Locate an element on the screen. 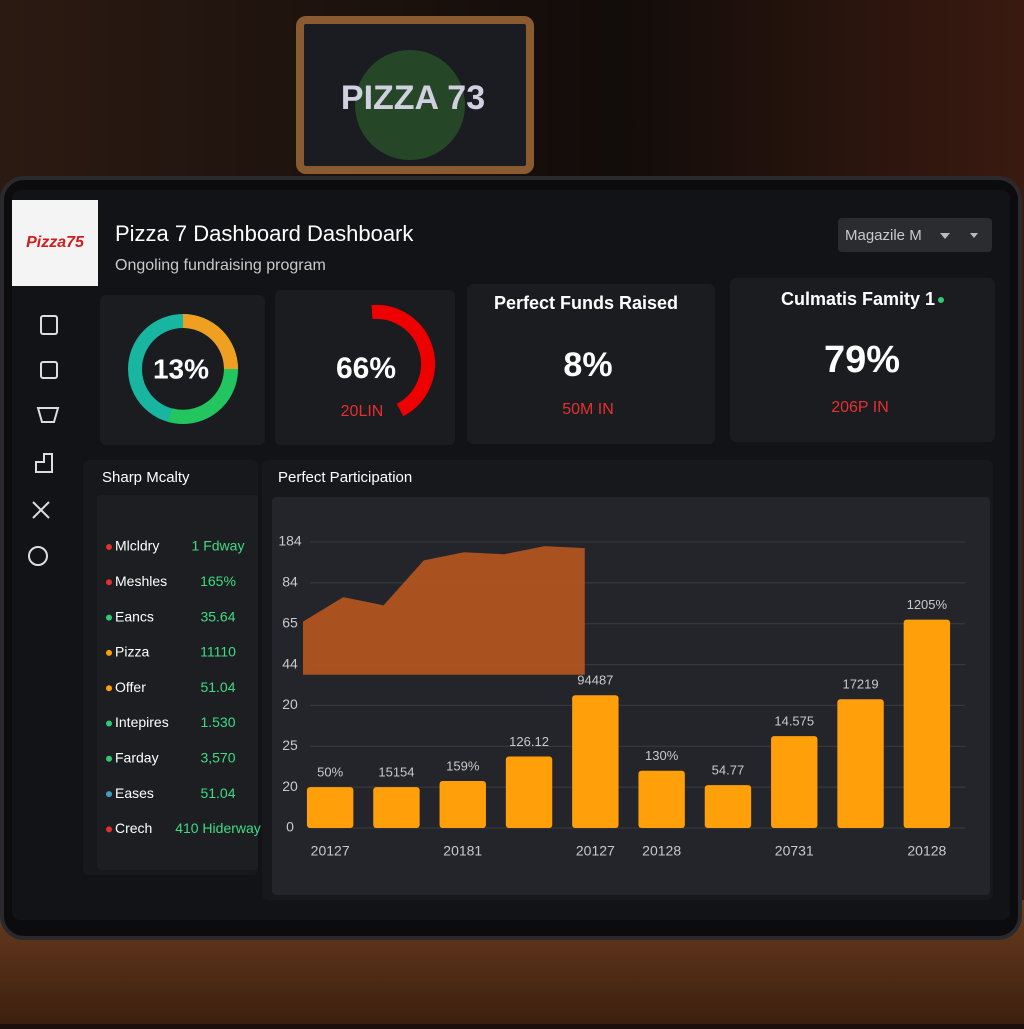  chart-title: Perfect Participation is located at coordinates (345, 477).